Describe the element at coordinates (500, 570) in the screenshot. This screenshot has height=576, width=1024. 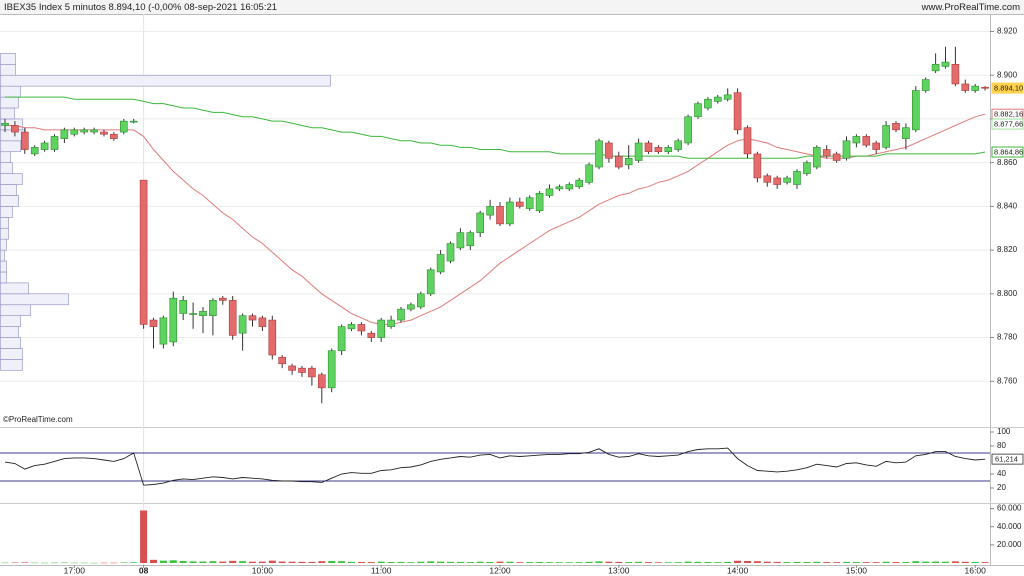
I see `x-tick-label: 12:00` at that location.